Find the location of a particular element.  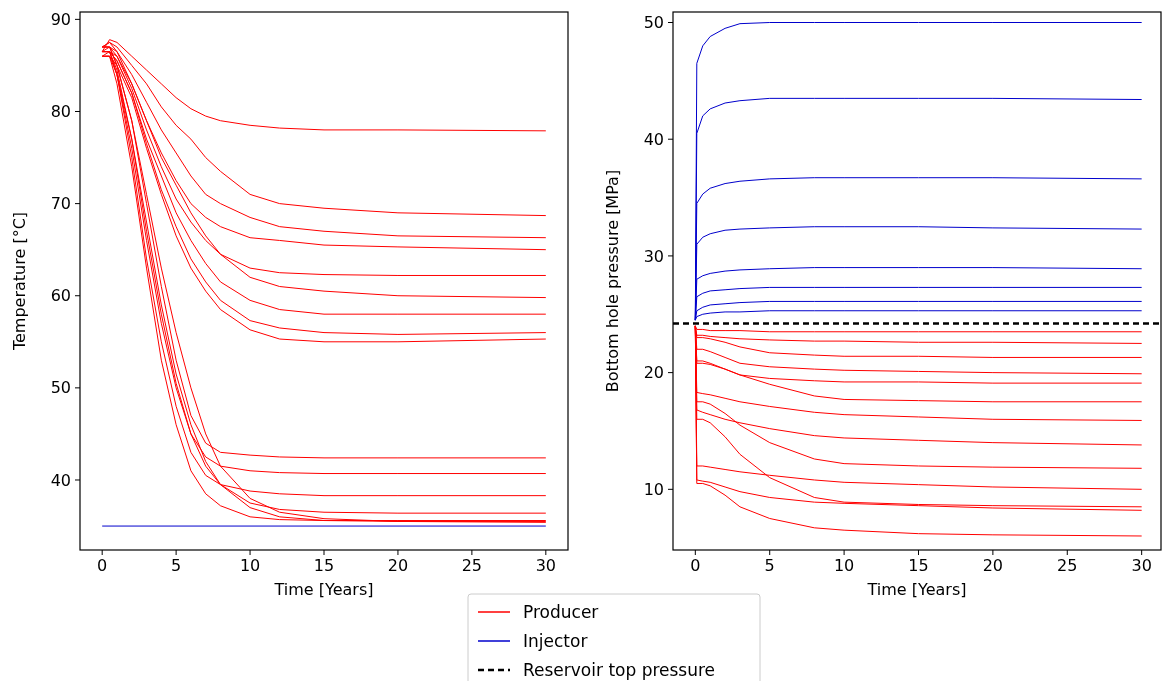

y-tick-label: 20 is located at coordinates (653, 373).